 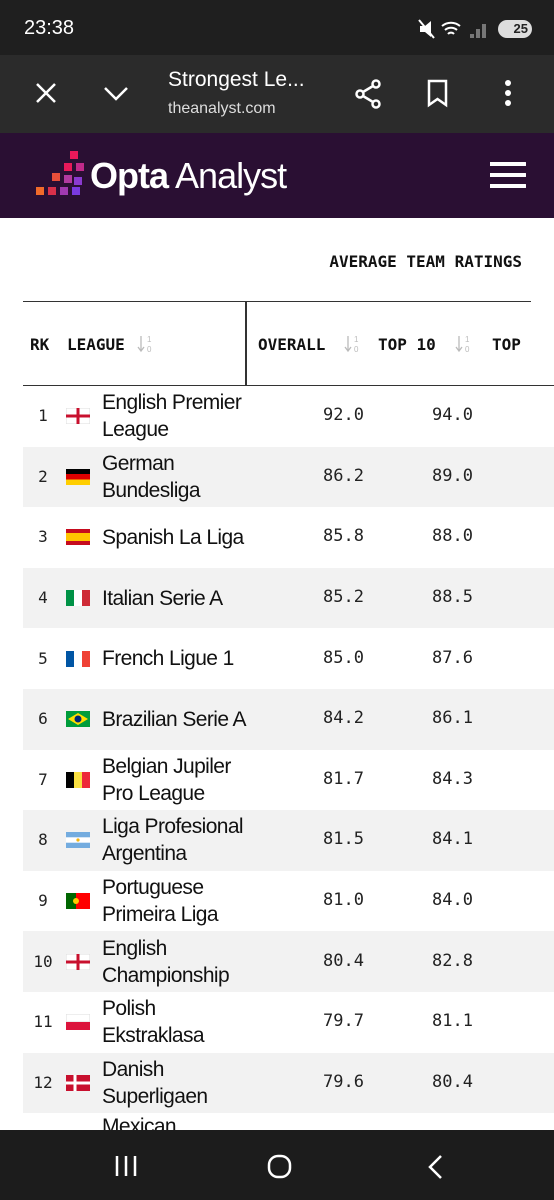 I want to click on rank: 7, so click(x=43, y=779).